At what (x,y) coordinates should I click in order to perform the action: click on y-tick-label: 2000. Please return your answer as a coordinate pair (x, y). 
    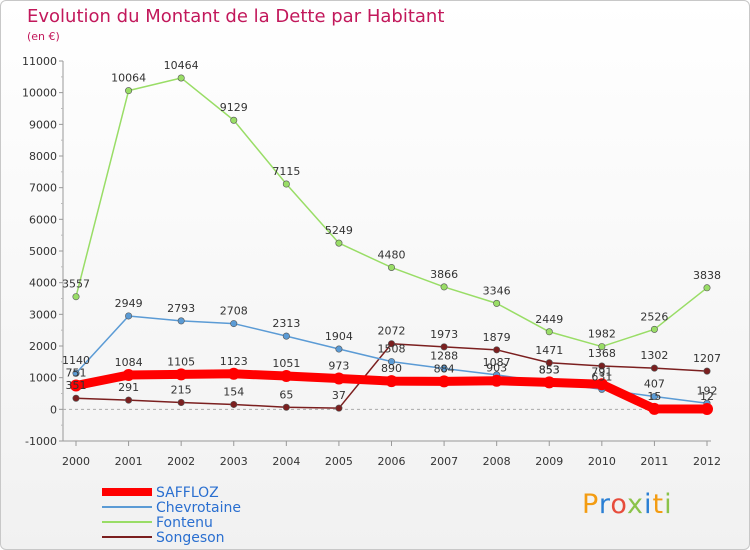
    Looking at the image, I should click on (43, 346).